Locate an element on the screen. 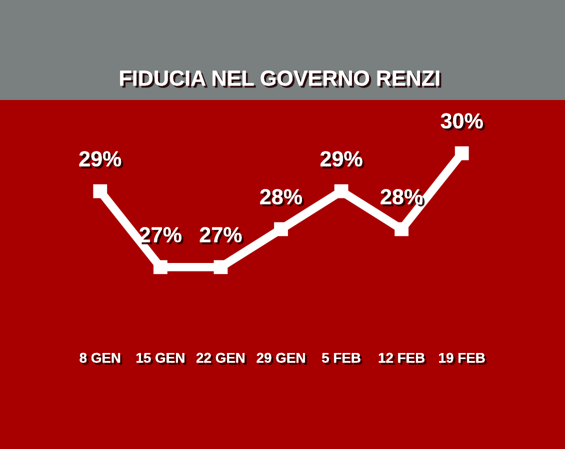 This screenshot has width=565, height=449. x-tick-label: 12 FEB is located at coordinates (402, 358).